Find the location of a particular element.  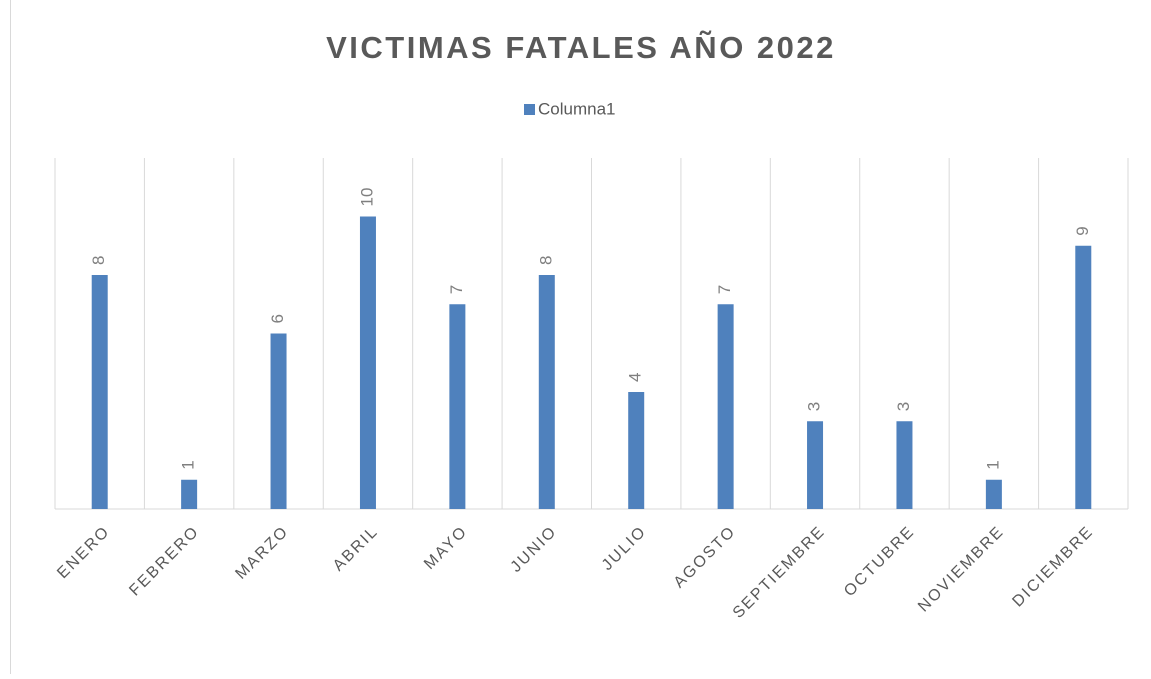

data-label: 4 is located at coordinates (635, 377).